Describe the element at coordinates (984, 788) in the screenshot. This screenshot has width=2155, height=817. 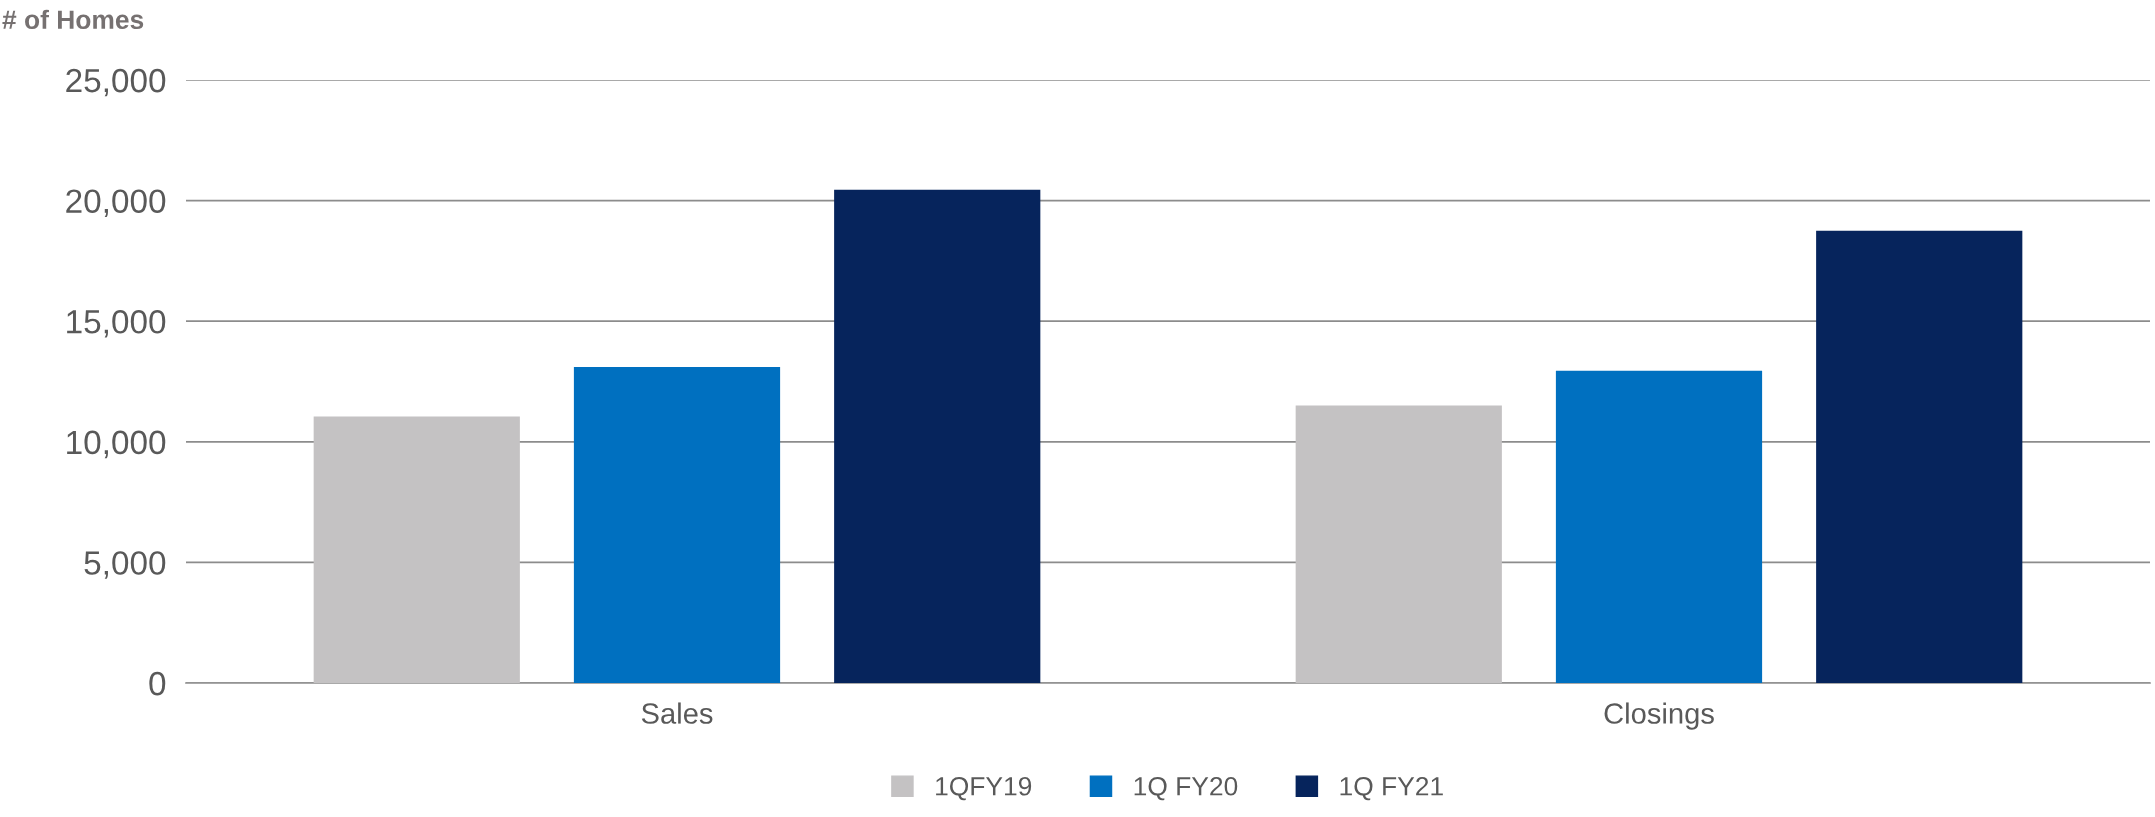
I see `legend-label: 1QFY19` at that location.